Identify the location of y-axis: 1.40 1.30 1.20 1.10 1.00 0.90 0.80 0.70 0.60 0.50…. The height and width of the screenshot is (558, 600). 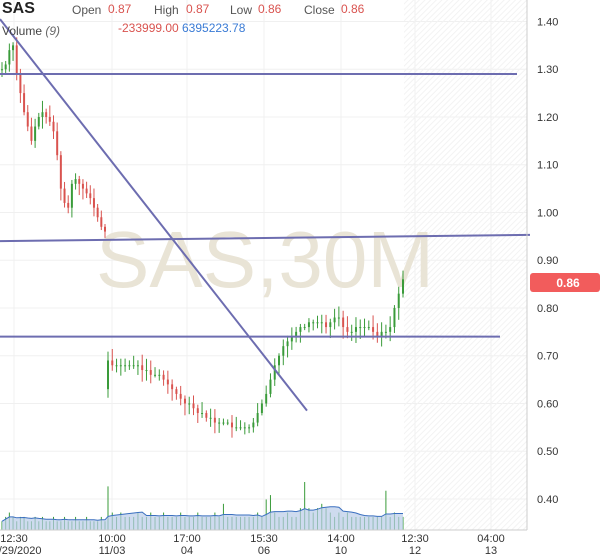
(542, 265).